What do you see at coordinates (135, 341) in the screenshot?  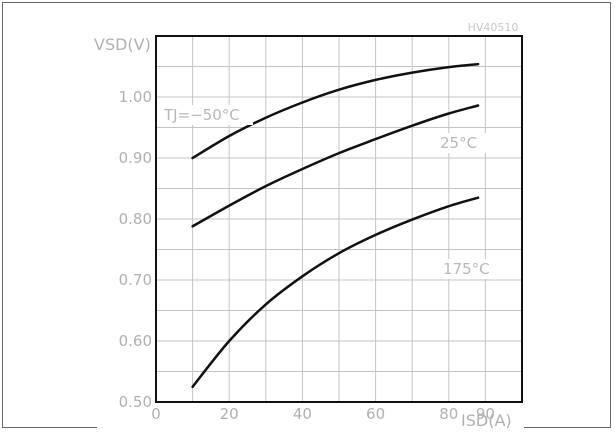 I see `y-tick-label: 0.60` at bounding box center [135, 341].